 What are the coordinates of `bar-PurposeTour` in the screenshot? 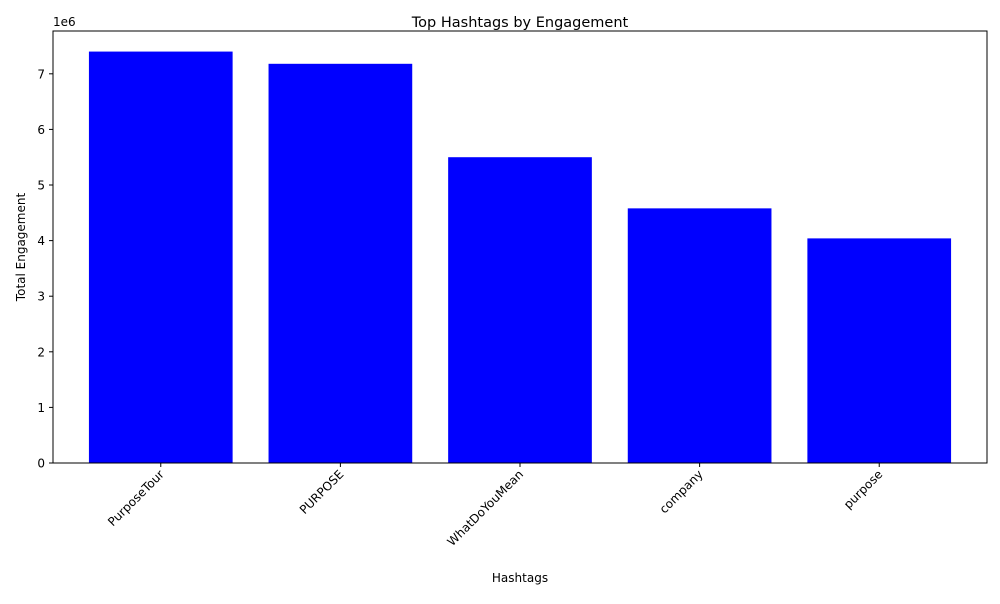 It's located at (160, 257).